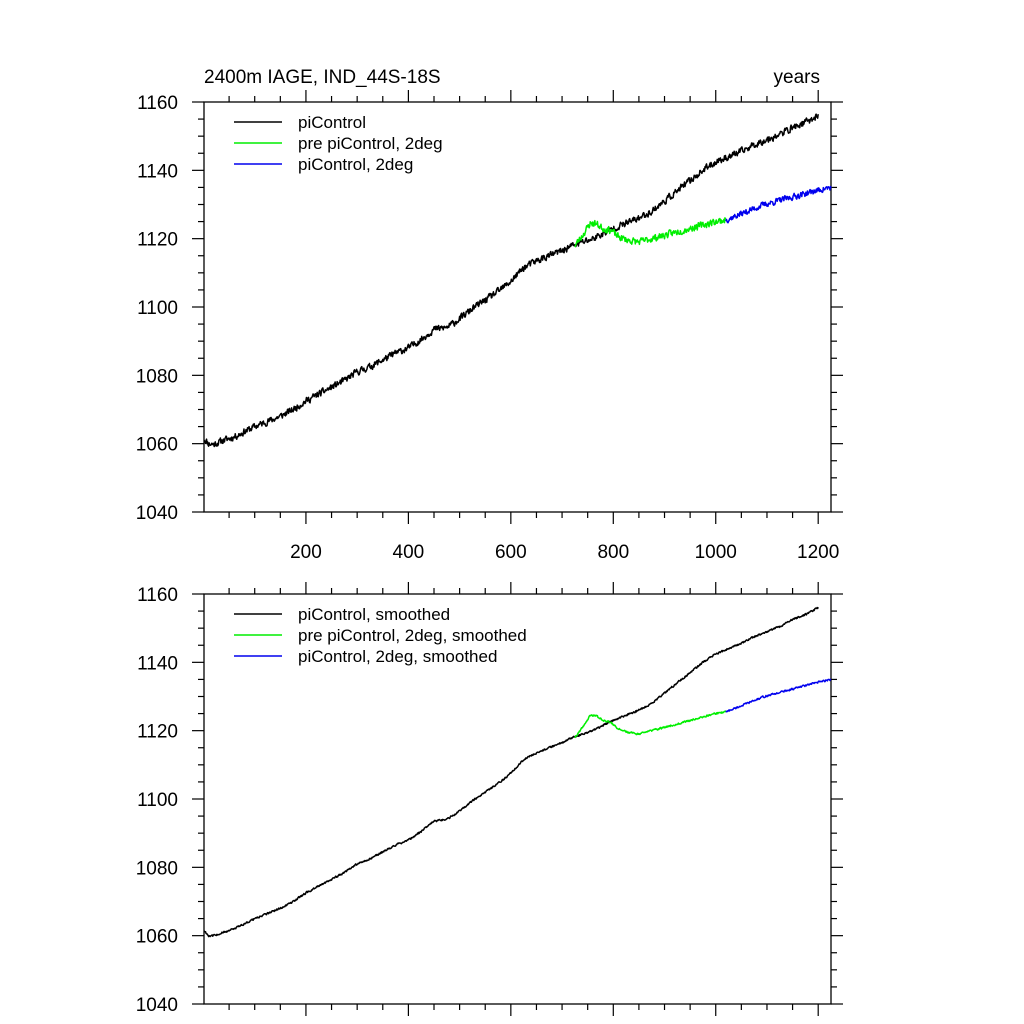 Image resolution: width=1024 pixels, height=1024 pixels. What do you see at coordinates (397, 656) in the screenshot?
I see `legend-label: piControl, 2deg, smoothed` at bounding box center [397, 656].